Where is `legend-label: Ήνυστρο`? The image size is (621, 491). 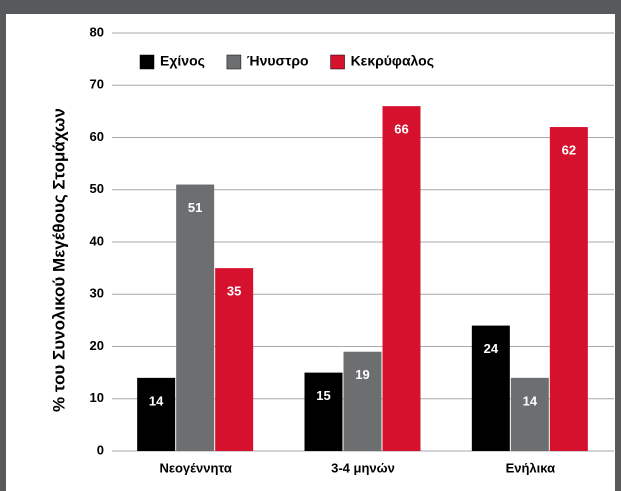
legend-label: Ήνυστρο is located at coordinates (278, 61).